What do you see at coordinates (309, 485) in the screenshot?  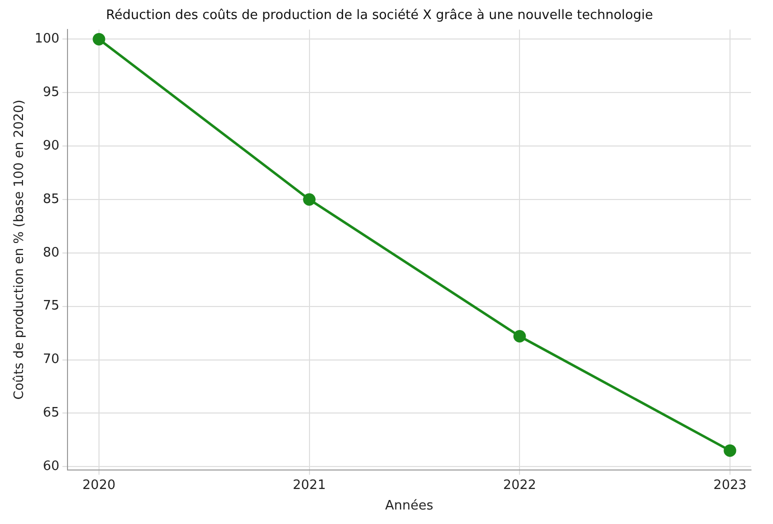 I see `x-tick-label: 2021` at bounding box center [309, 485].